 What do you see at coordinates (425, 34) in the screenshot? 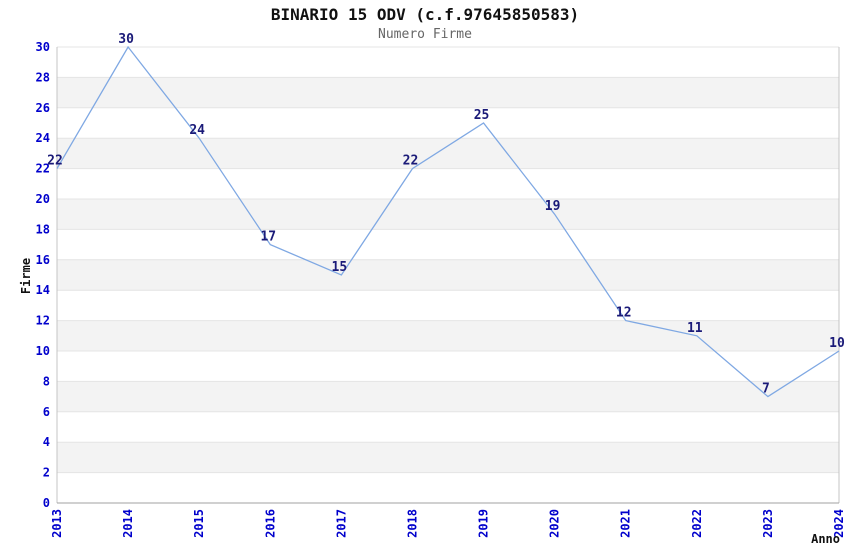
I see `chart-subtitle: Numero Firme` at bounding box center [425, 34].